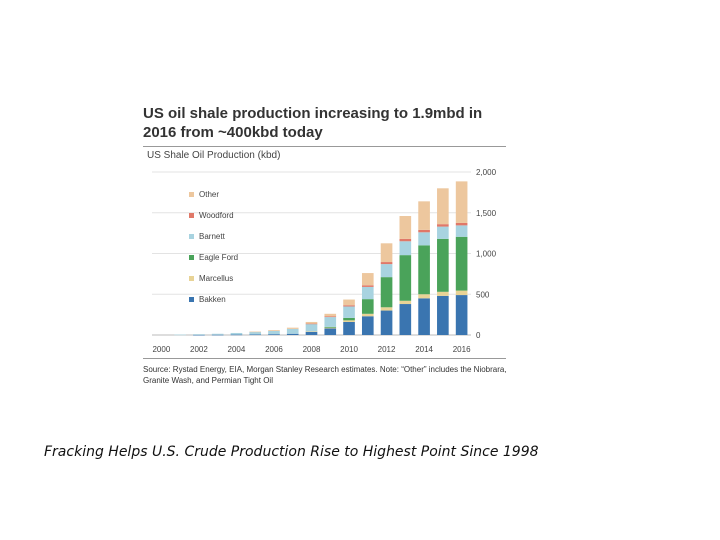  I want to click on bars, so click(321, 258).